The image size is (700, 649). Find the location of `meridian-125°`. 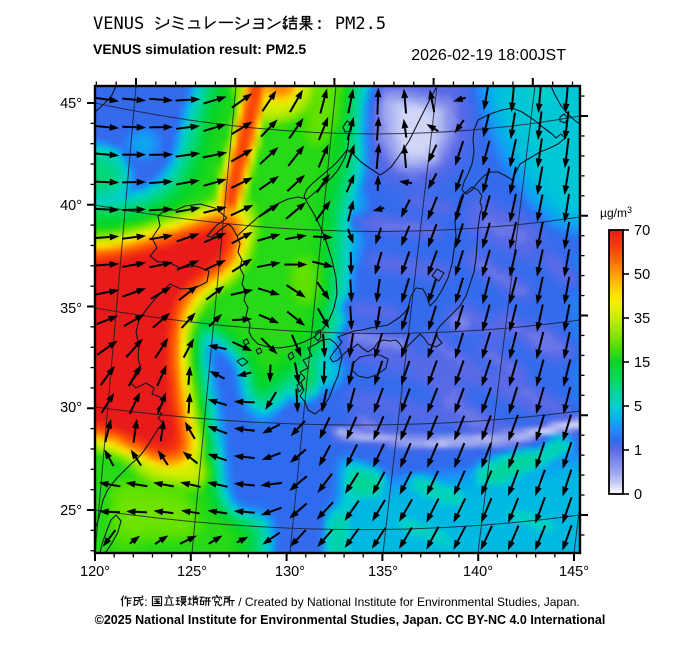

meridian-125° is located at coordinates (214, 319).